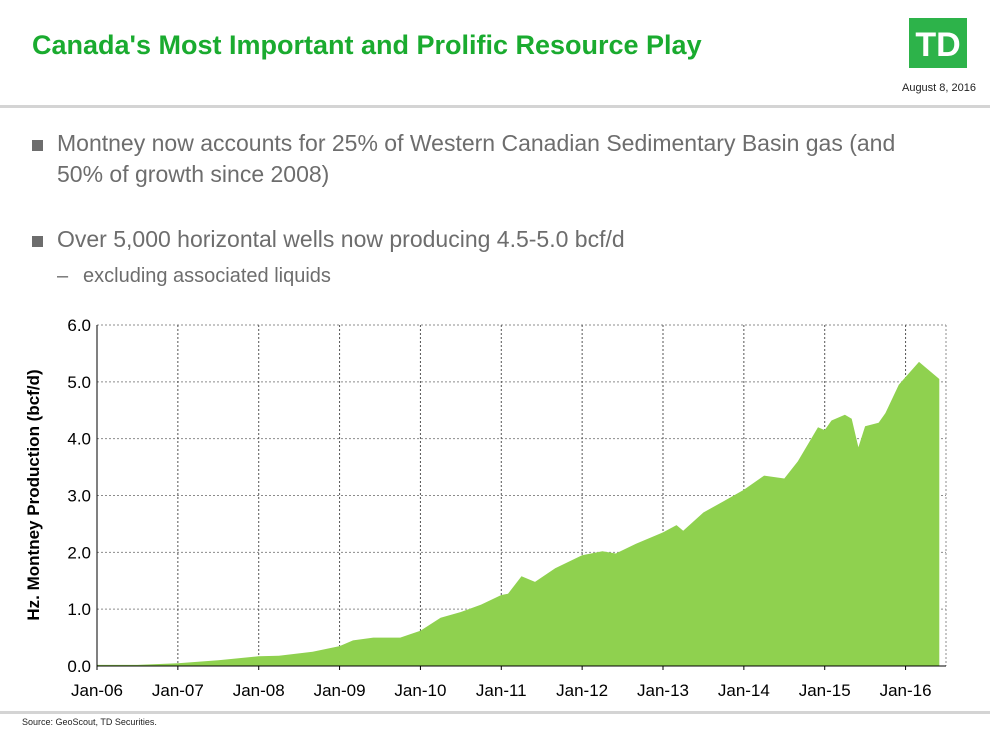 The image size is (990, 735). Describe the element at coordinates (79, 552) in the screenshot. I see `y-tick-label: 2.0` at that location.